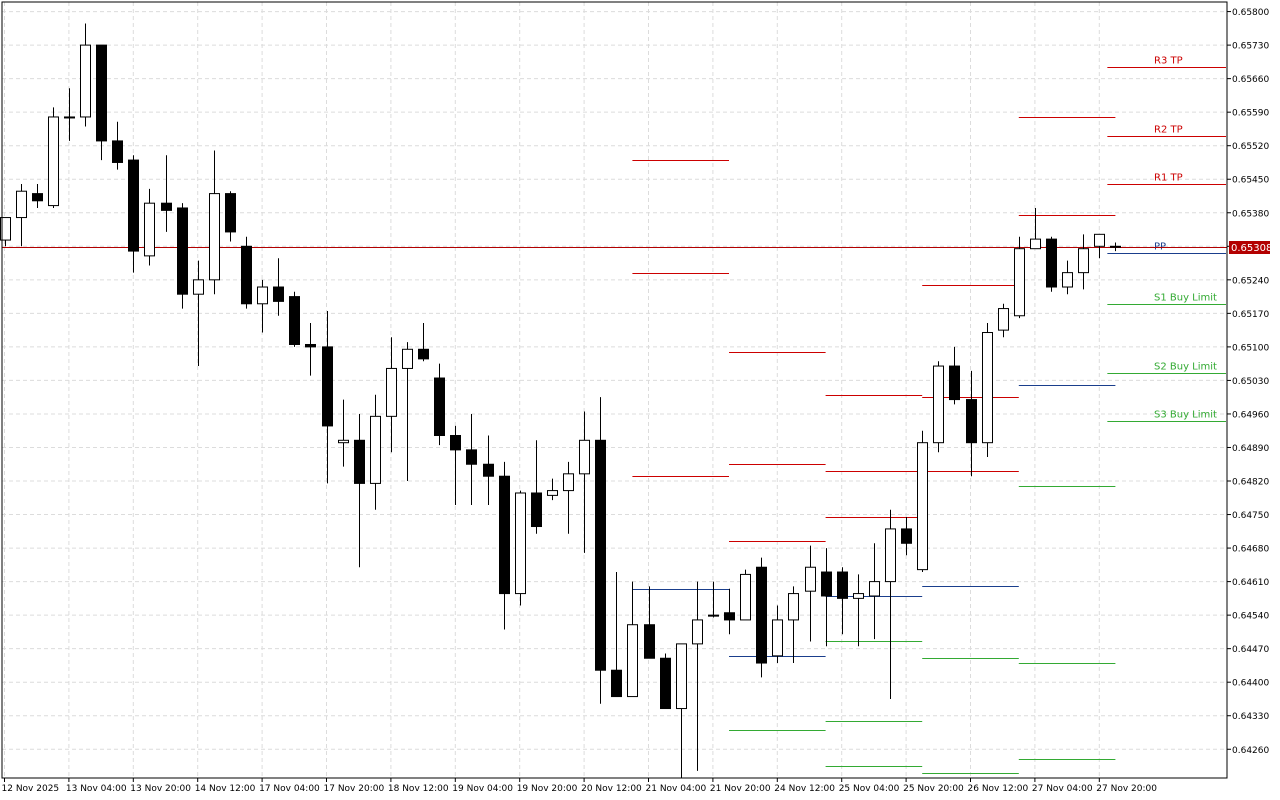 The width and height of the screenshot is (1280, 800). I want to click on x-tick-label-5: 17 Nov 20:00, so click(354, 789).